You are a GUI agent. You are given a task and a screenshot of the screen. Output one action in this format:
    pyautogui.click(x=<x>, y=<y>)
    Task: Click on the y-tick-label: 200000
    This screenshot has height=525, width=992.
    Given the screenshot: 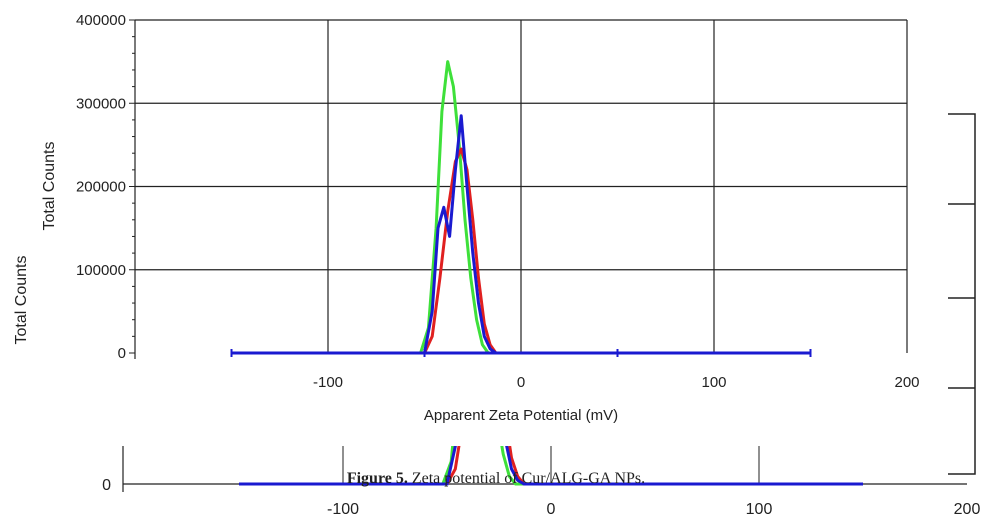 What is the action you would take?
    pyautogui.click(x=101, y=187)
    